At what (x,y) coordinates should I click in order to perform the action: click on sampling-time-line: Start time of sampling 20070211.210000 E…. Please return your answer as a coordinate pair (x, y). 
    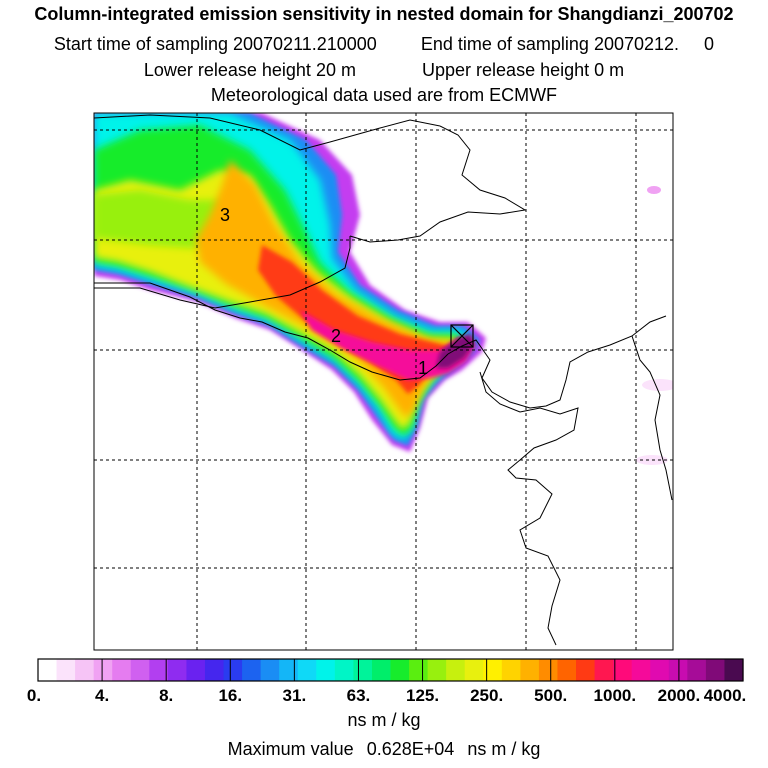
    Looking at the image, I should click on (384, 44).